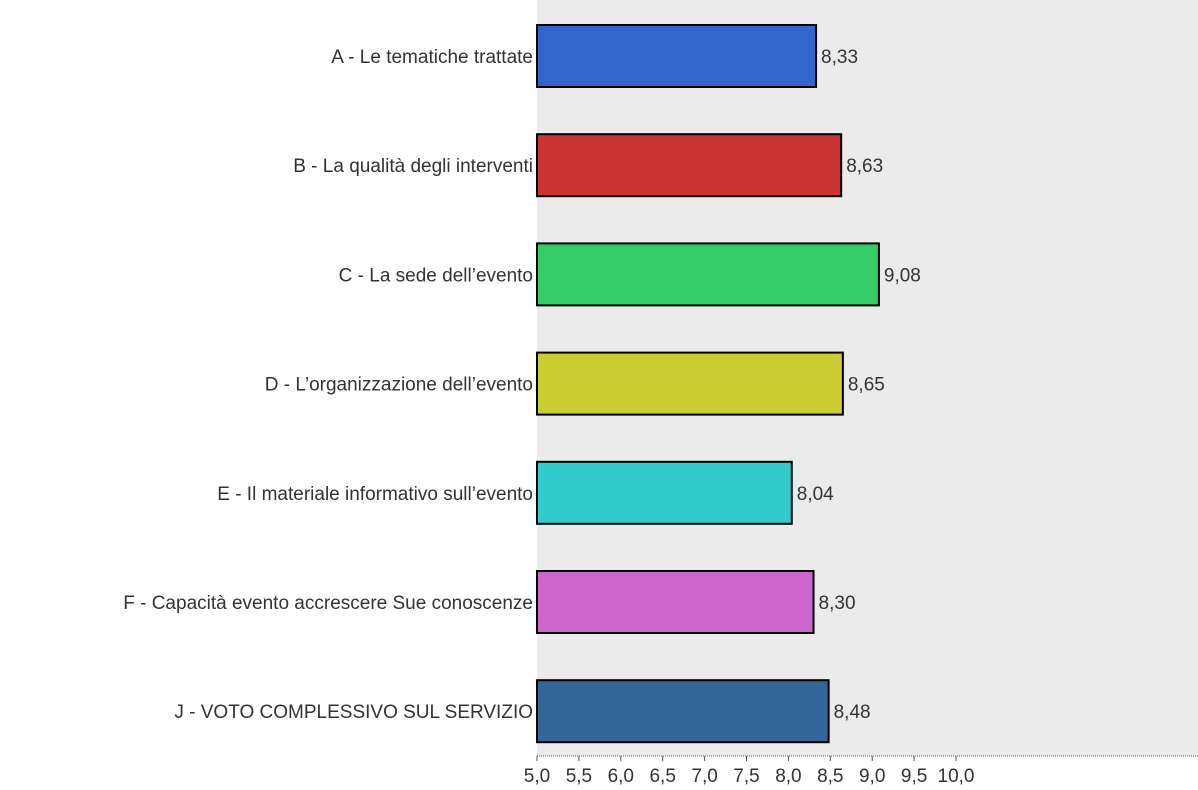  What do you see at coordinates (413, 166) in the screenshot?
I see `category-label: B - La qualità degli interventi` at bounding box center [413, 166].